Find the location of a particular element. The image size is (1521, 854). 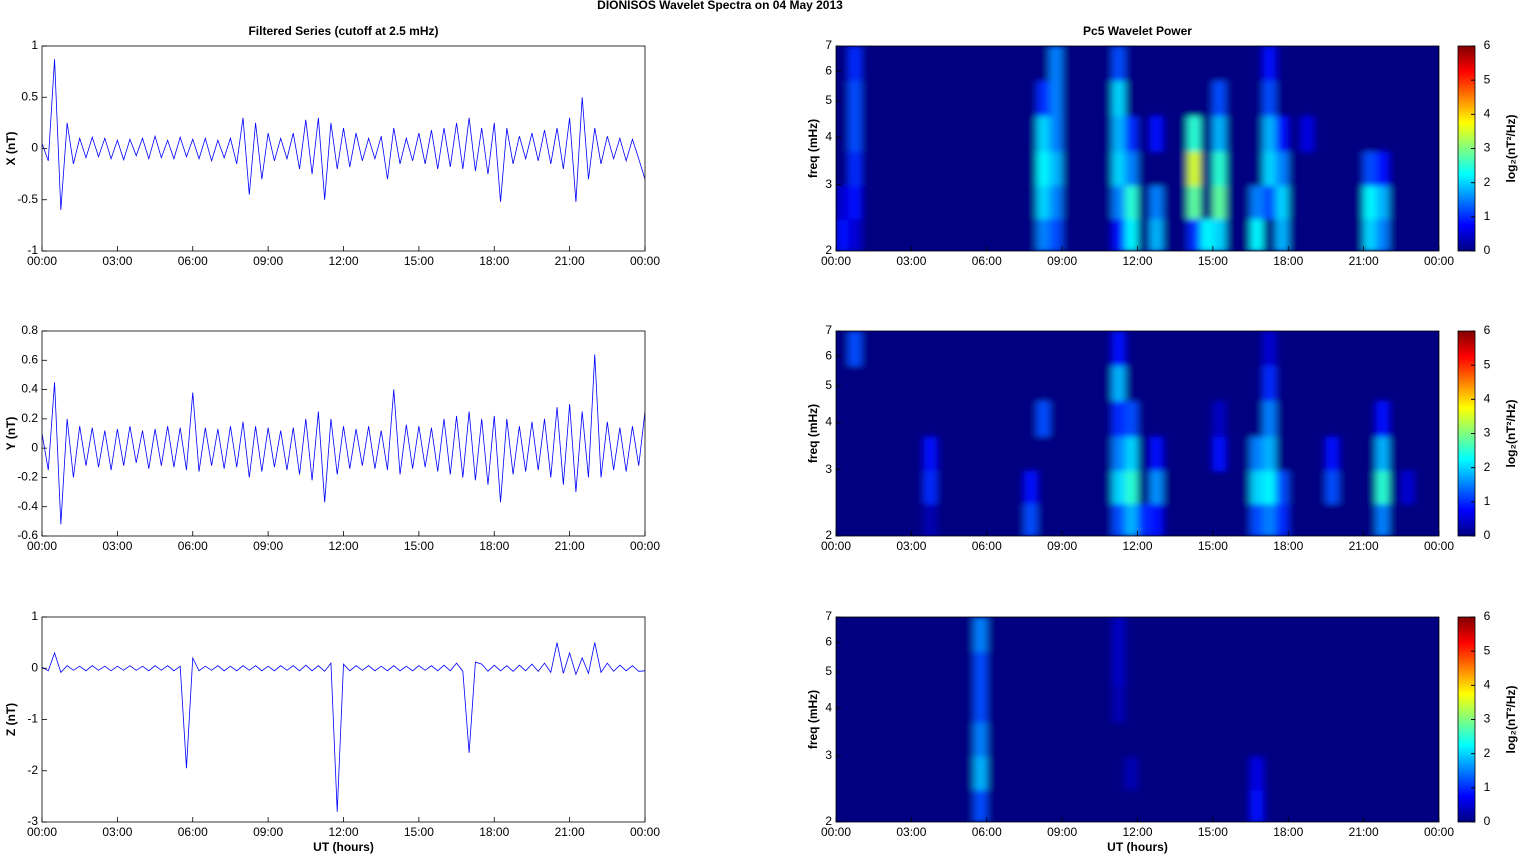

colorbar-tick-label: 0 is located at coordinates (1487, 250).